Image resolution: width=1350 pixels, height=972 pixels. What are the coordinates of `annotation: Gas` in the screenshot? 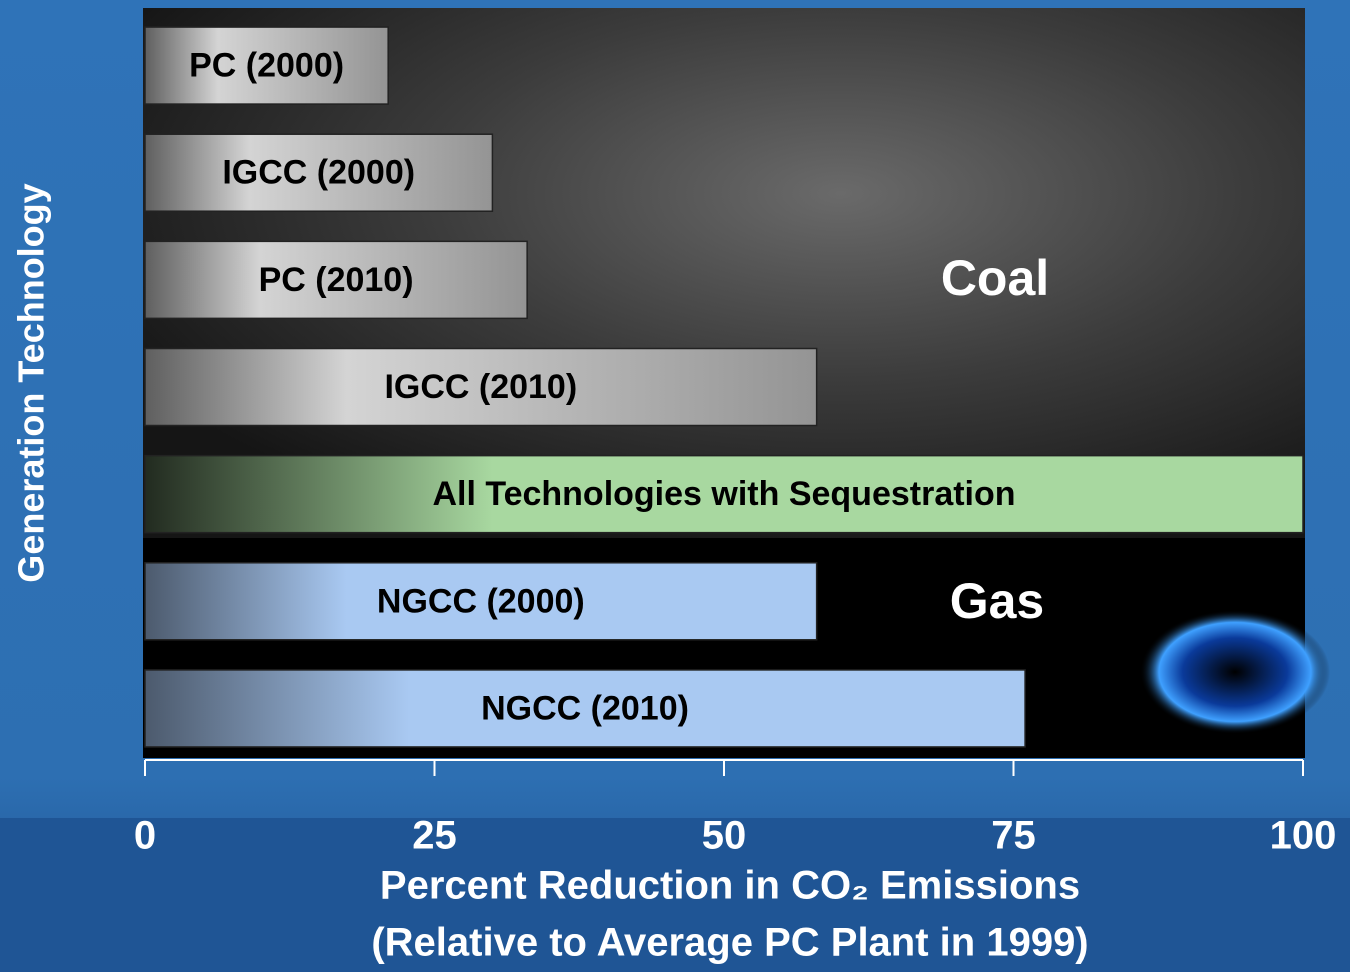 It's located at (997, 601).